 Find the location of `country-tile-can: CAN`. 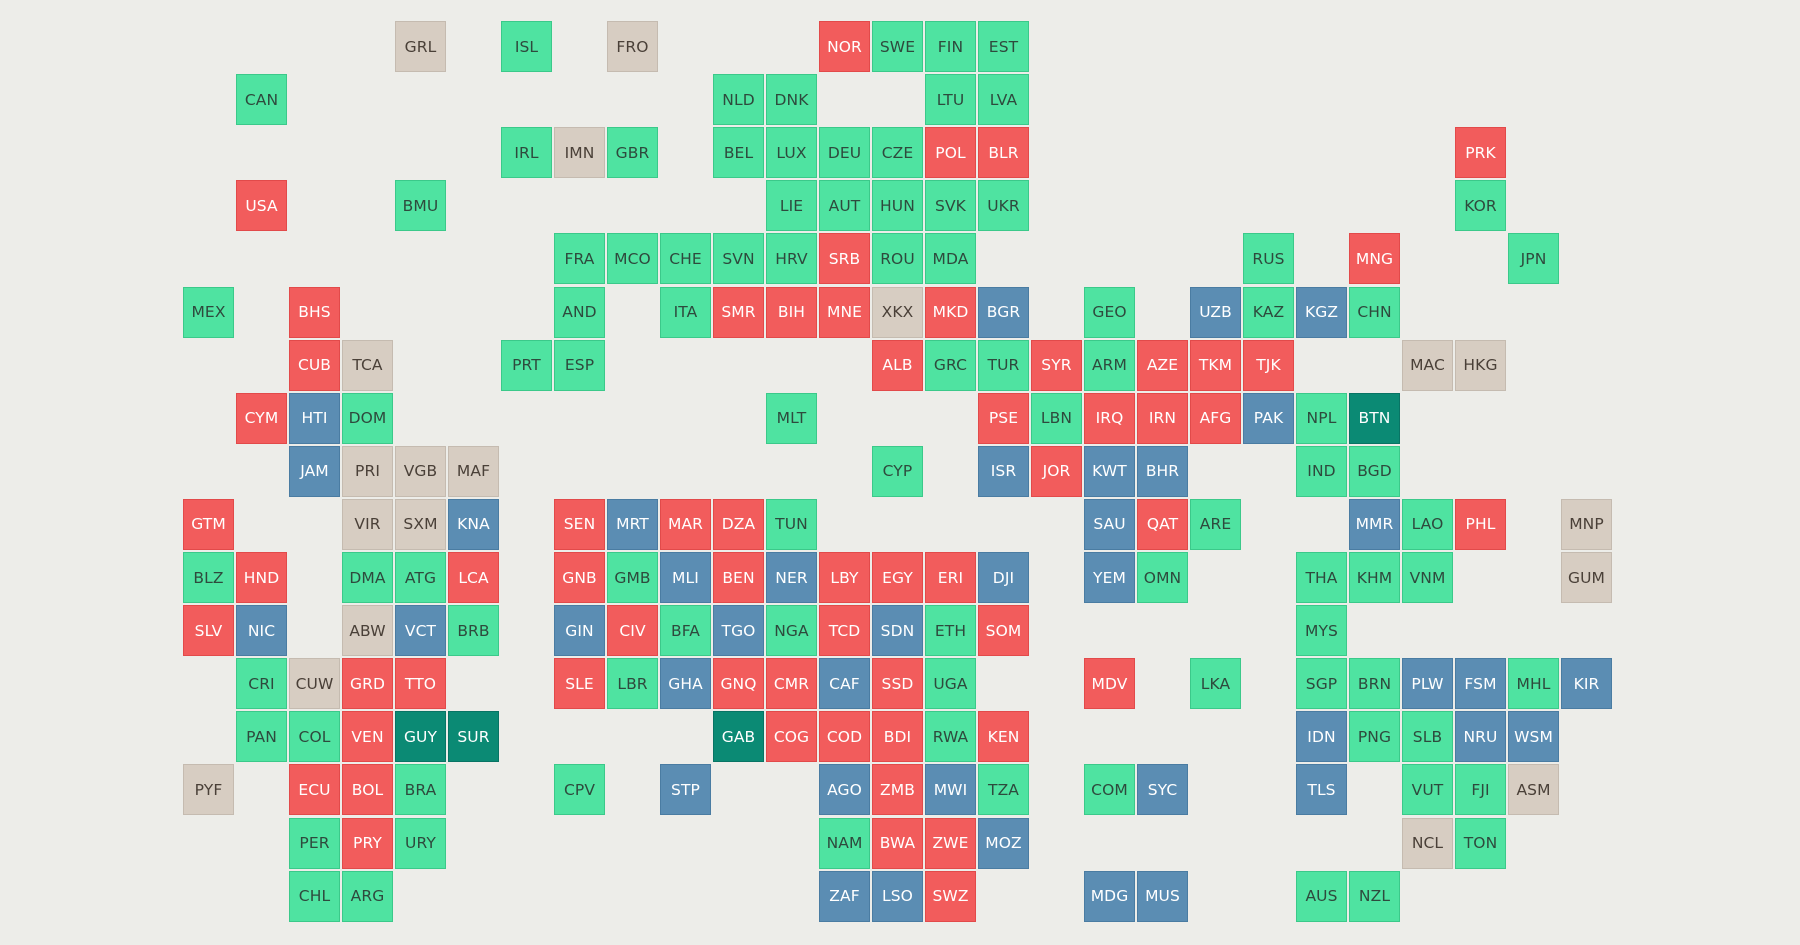

country-tile-can: CAN is located at coordinates (261, 100).